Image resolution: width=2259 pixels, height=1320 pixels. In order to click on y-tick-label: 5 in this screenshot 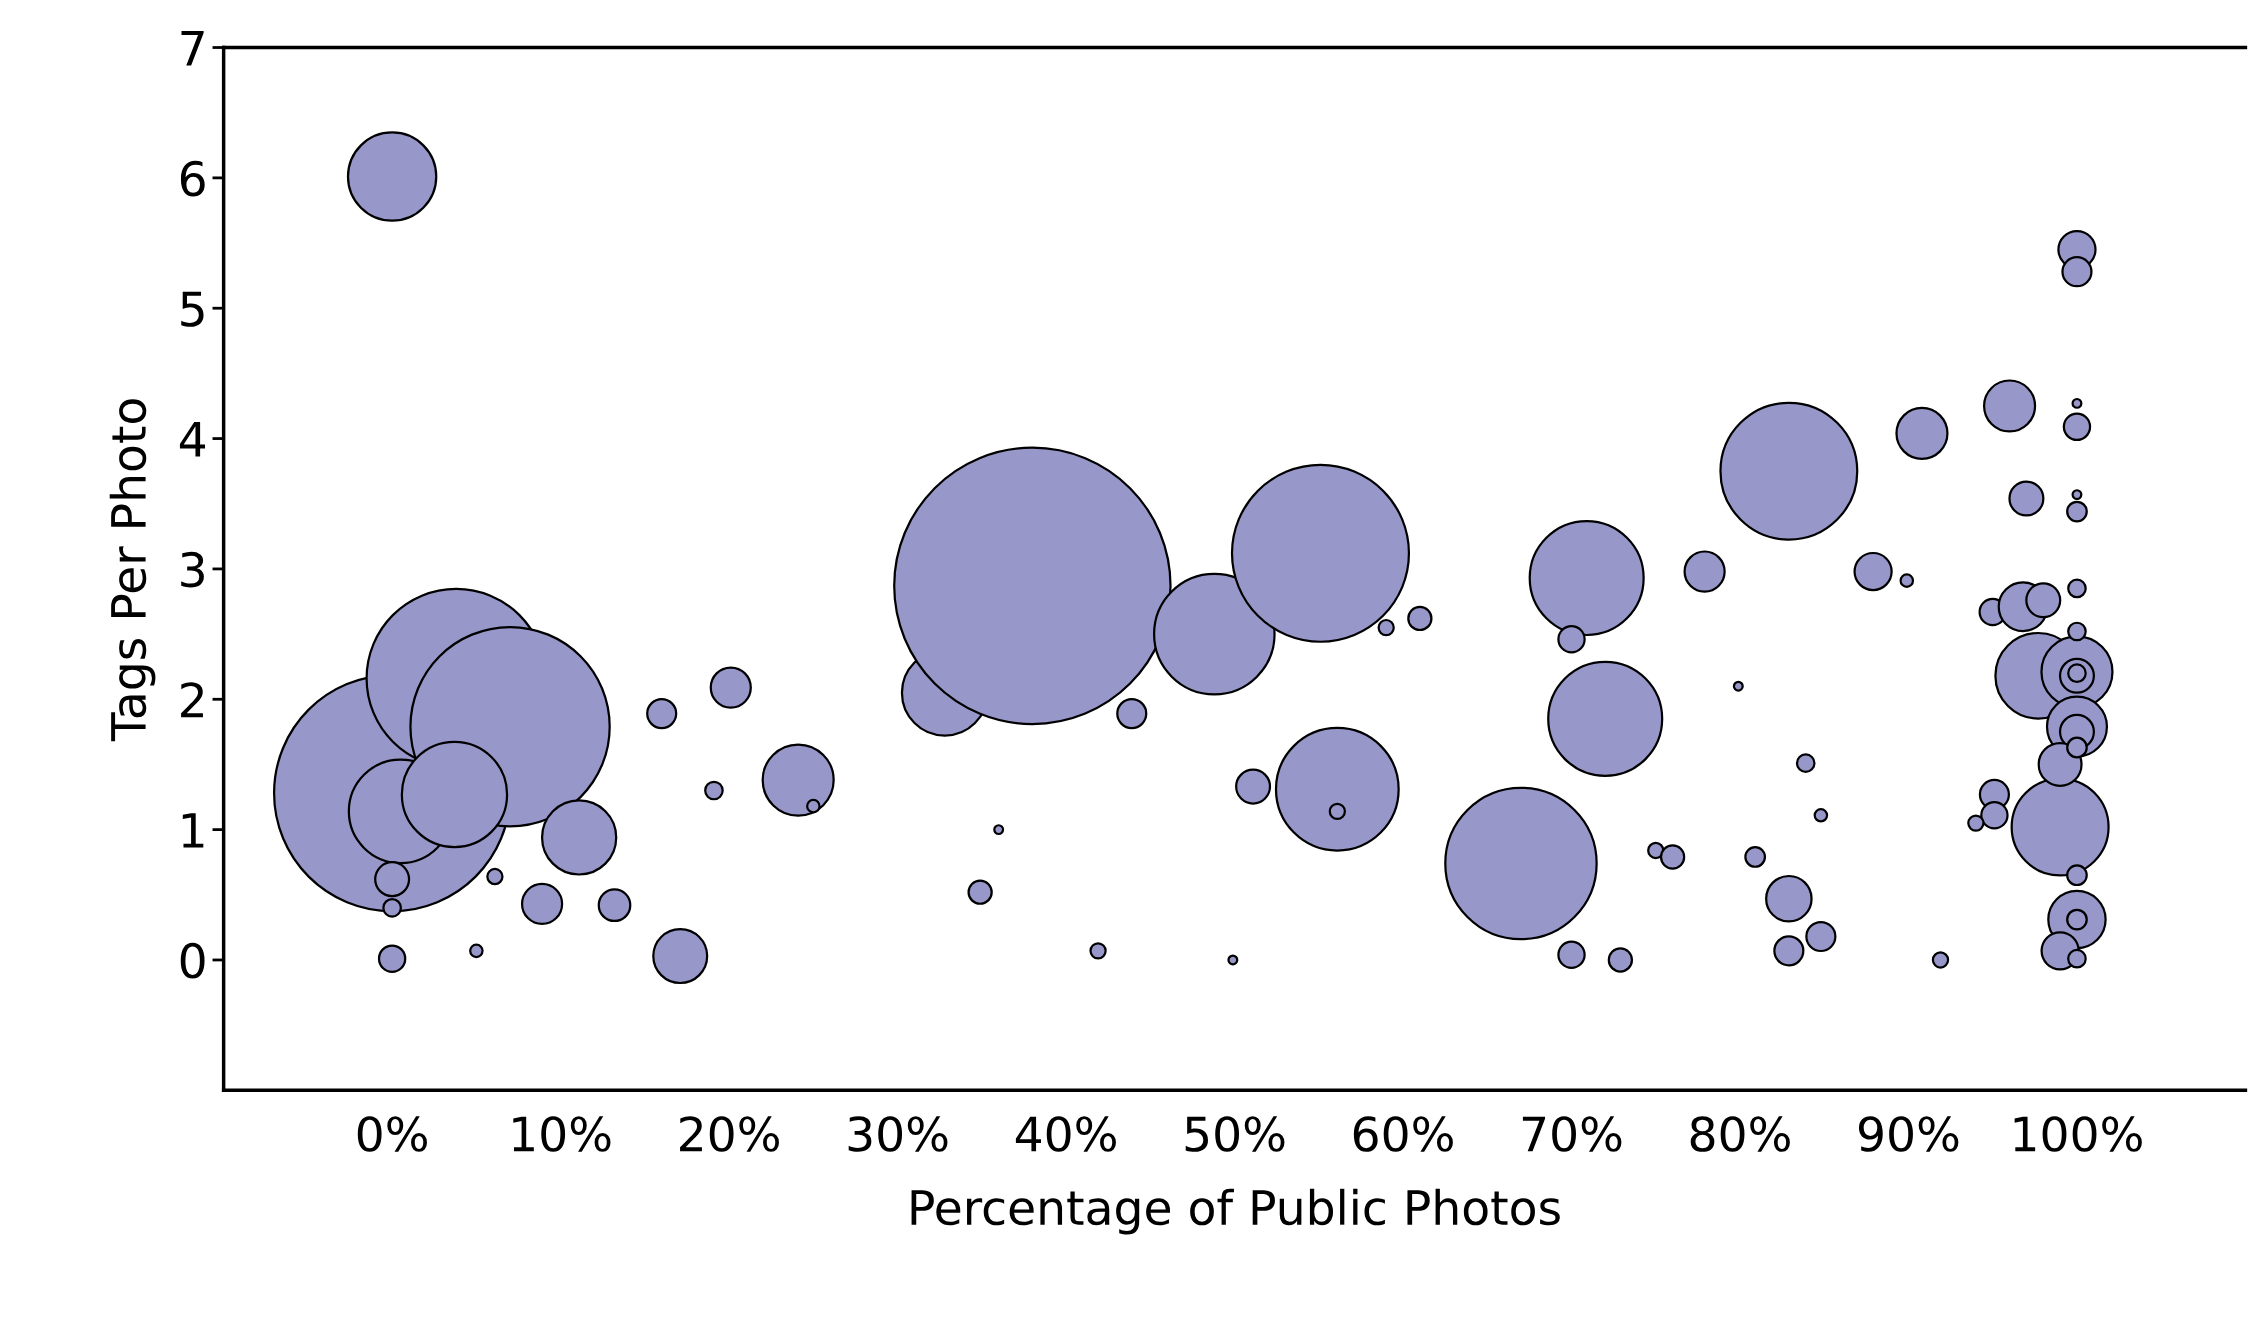, I will do `click(192, 309)`.